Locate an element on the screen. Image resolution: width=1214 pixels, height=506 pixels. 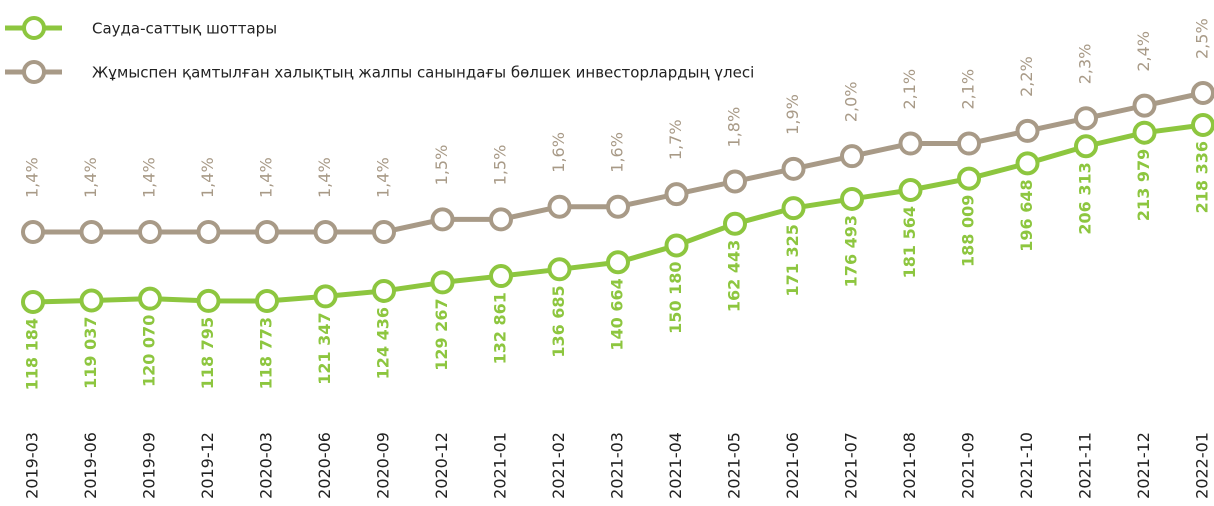
x-tick-label: 2020-06 is located at coordinates (324, 465).